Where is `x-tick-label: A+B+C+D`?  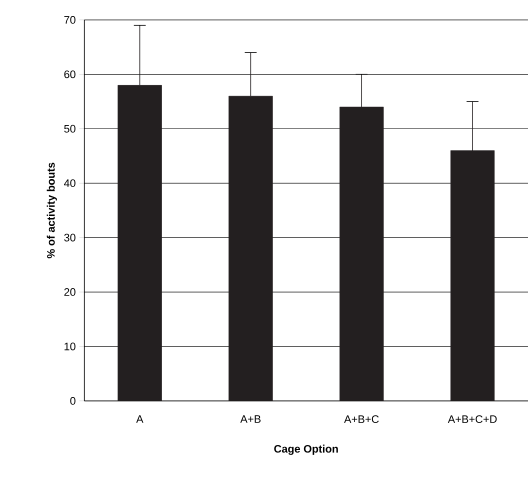 x-tick-label: A+B+C+D is located at coordinates (472, 419).